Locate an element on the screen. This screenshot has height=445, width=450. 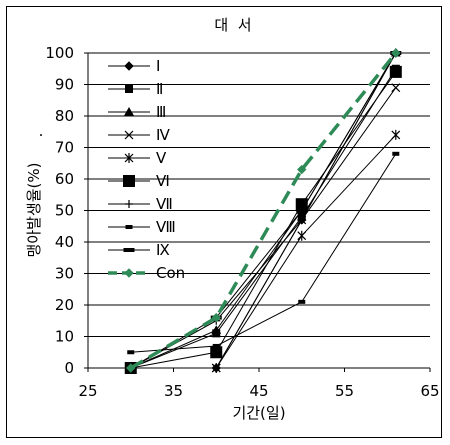
legend-item: Ⅱ is located at coordinates (135, 89).